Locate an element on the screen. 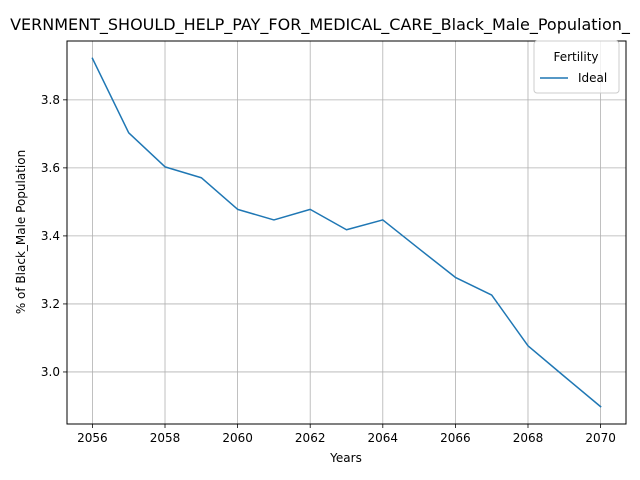 The image size is (640, 480). x-tick-label: 2064 is located at coordinates (383, 438).